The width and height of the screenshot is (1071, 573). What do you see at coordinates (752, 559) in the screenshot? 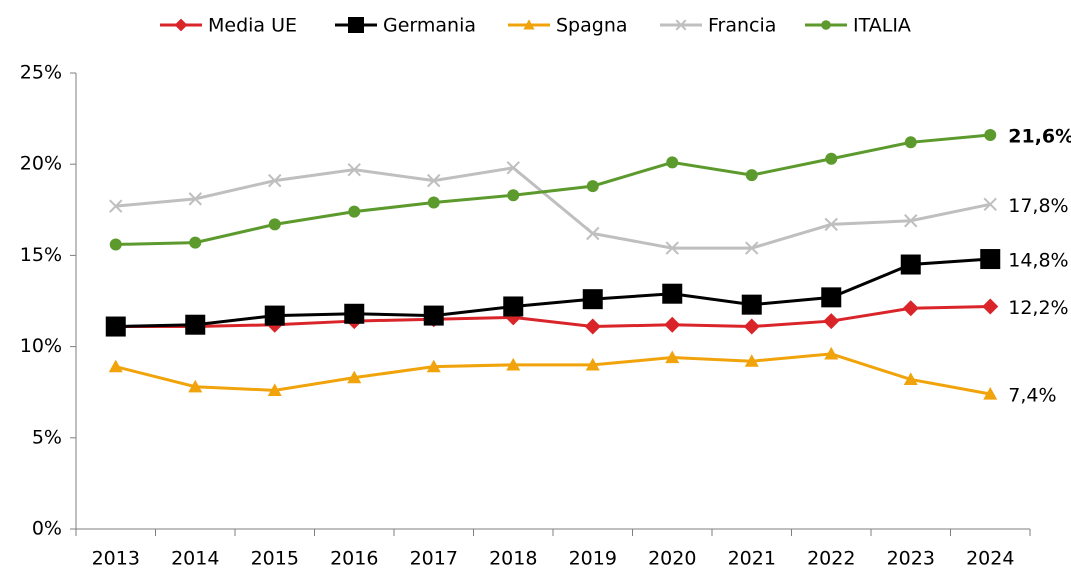
I see `x-tick-label: 2021` at bounding box center [752, 559].